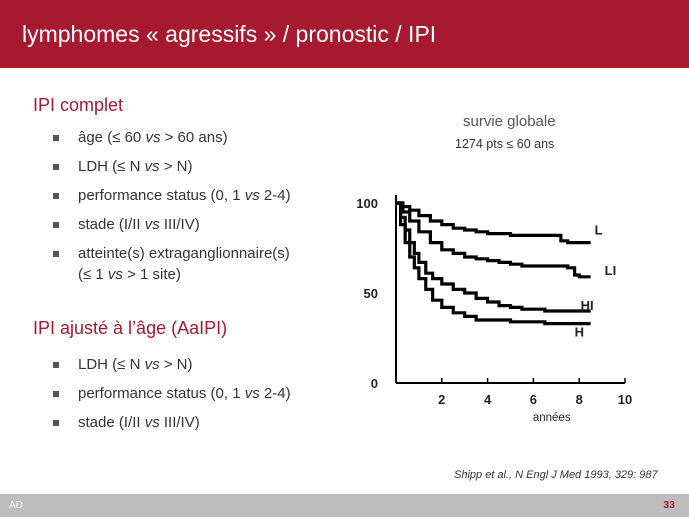 The image size is (689, 517). What do you see at coordinates (579, 399) in the screenshot?
I see `x-tick-label: 8` at bounding box center [579, 399].